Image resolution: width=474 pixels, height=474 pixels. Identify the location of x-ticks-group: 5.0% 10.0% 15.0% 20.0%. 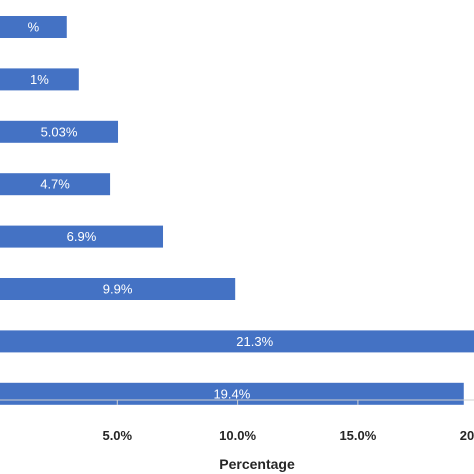
(288, 421).